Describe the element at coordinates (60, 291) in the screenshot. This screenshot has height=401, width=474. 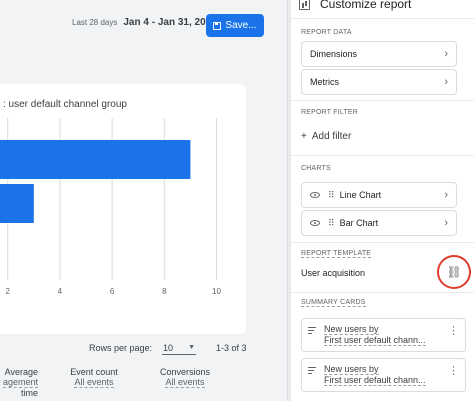
I see `x-tick-label: 4` at that location.